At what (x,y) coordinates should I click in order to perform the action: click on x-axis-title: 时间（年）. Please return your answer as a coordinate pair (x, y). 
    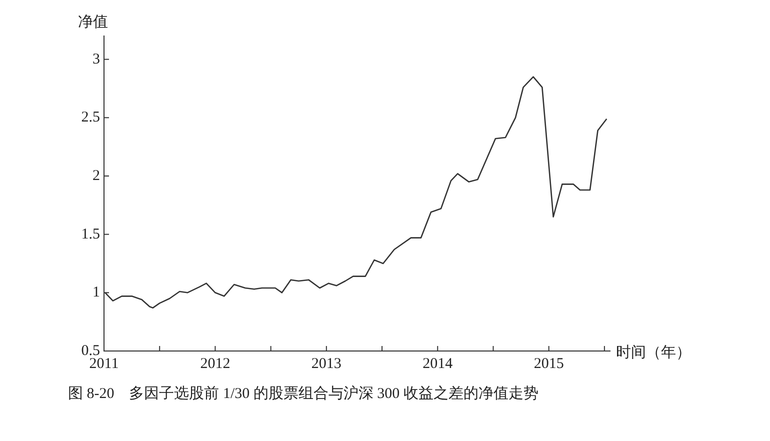
    Looking at the image, I should click on (653, 352).